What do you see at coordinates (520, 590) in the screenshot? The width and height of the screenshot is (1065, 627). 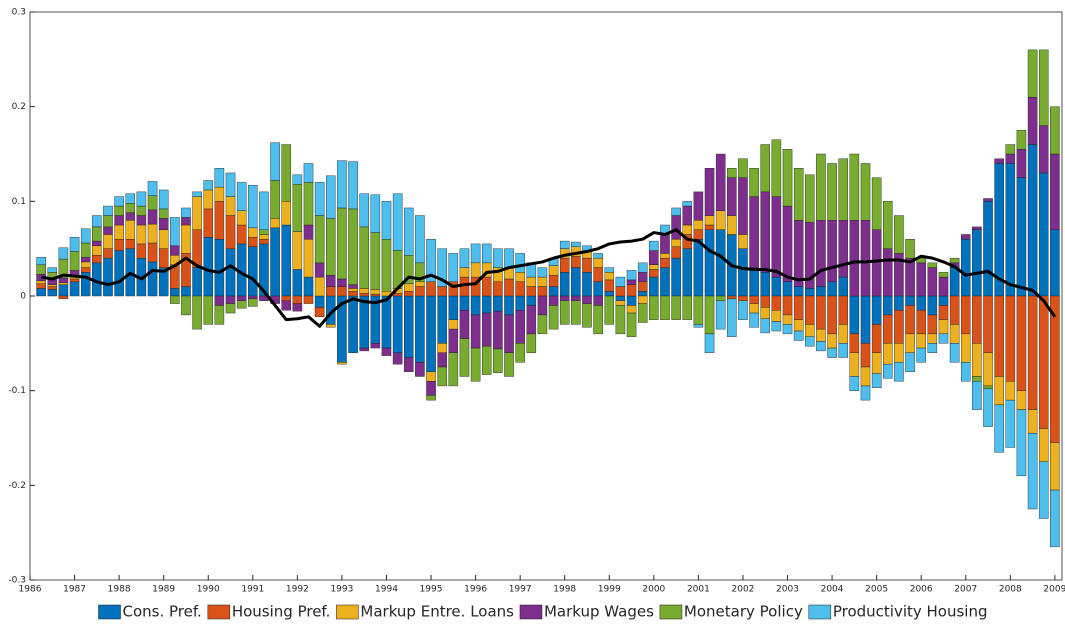 I see `x-tick-label: 1997` at bounding box center [520, 590].